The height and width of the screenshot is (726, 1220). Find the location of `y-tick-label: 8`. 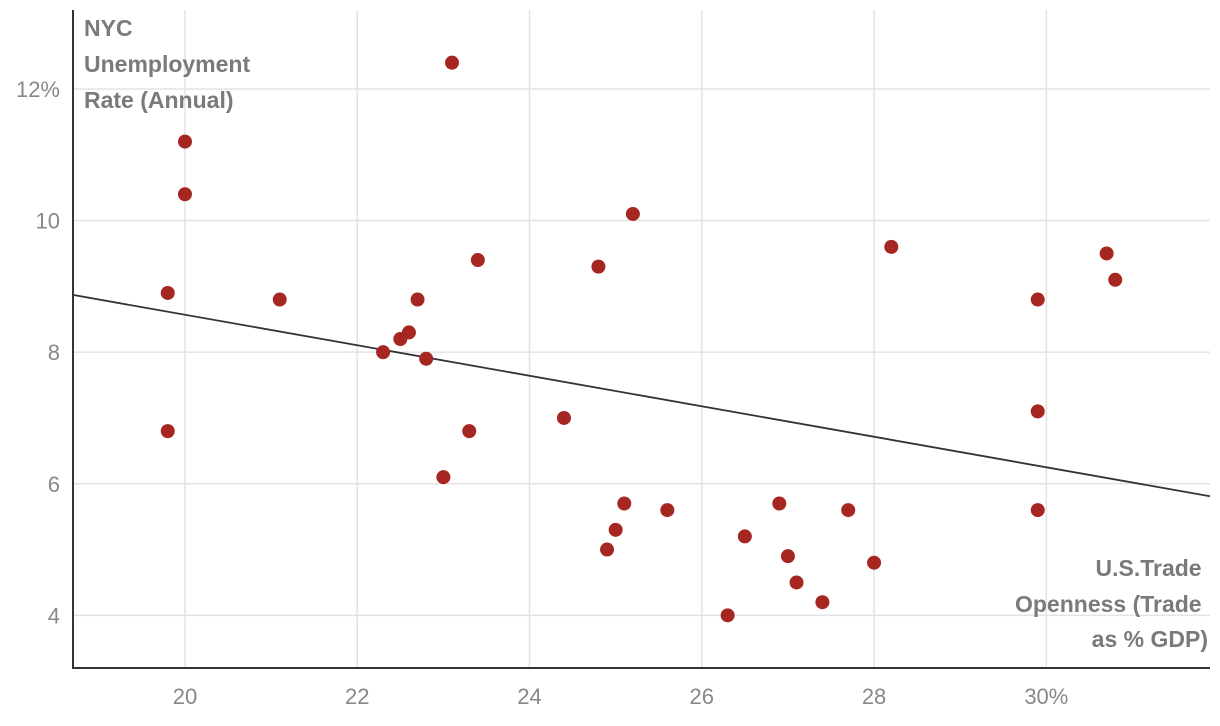

y-tick-label: 8 is located at coordinates (54, 352).